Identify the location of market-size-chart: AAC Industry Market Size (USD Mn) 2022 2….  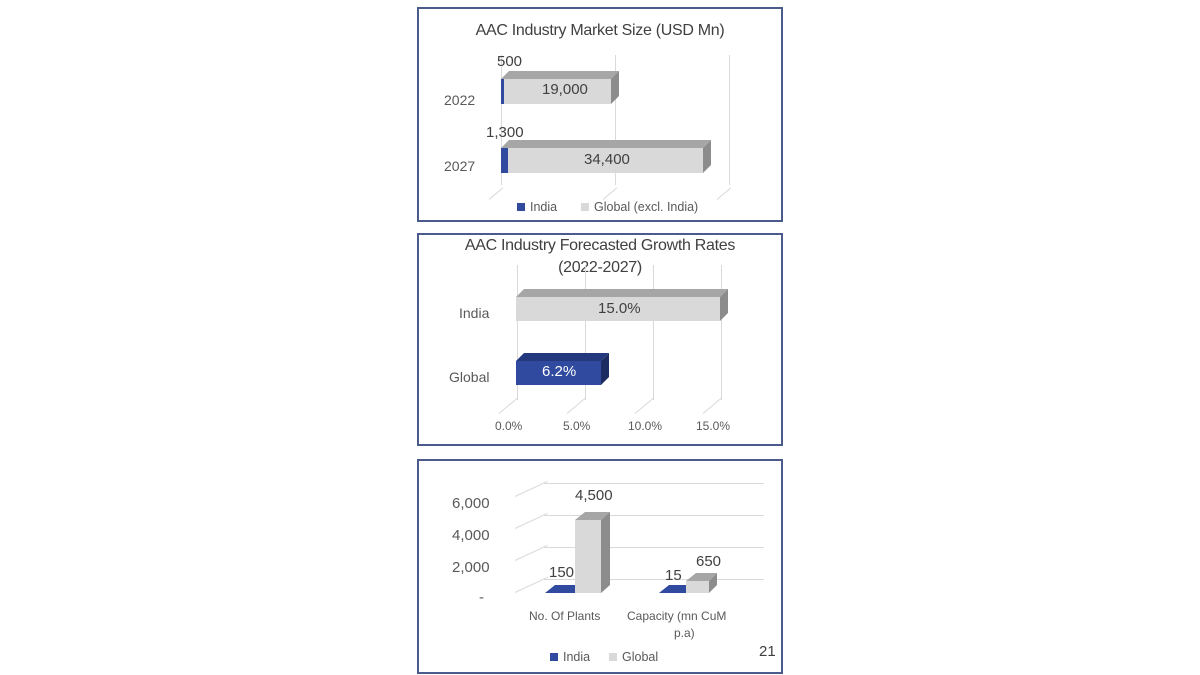
(600, 114).